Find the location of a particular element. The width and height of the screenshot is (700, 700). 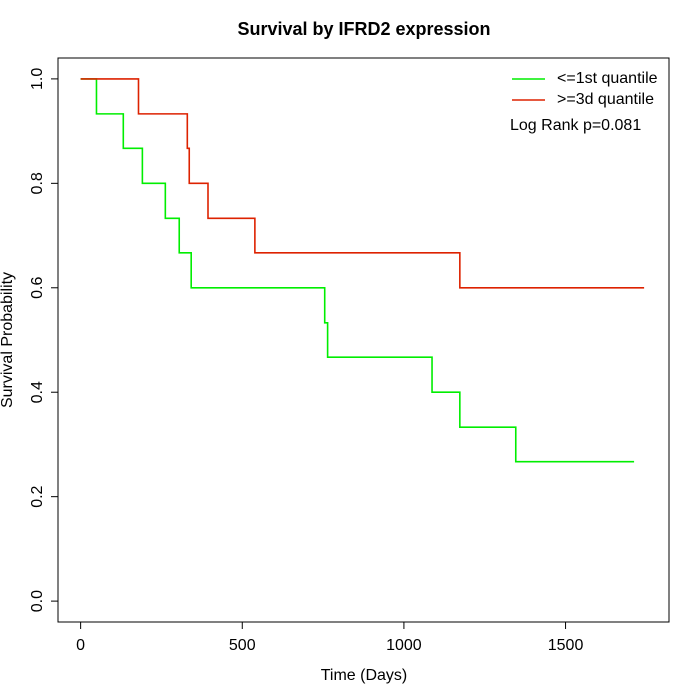

y-tick-label: 0.8 is located at coordinates (37, 183).